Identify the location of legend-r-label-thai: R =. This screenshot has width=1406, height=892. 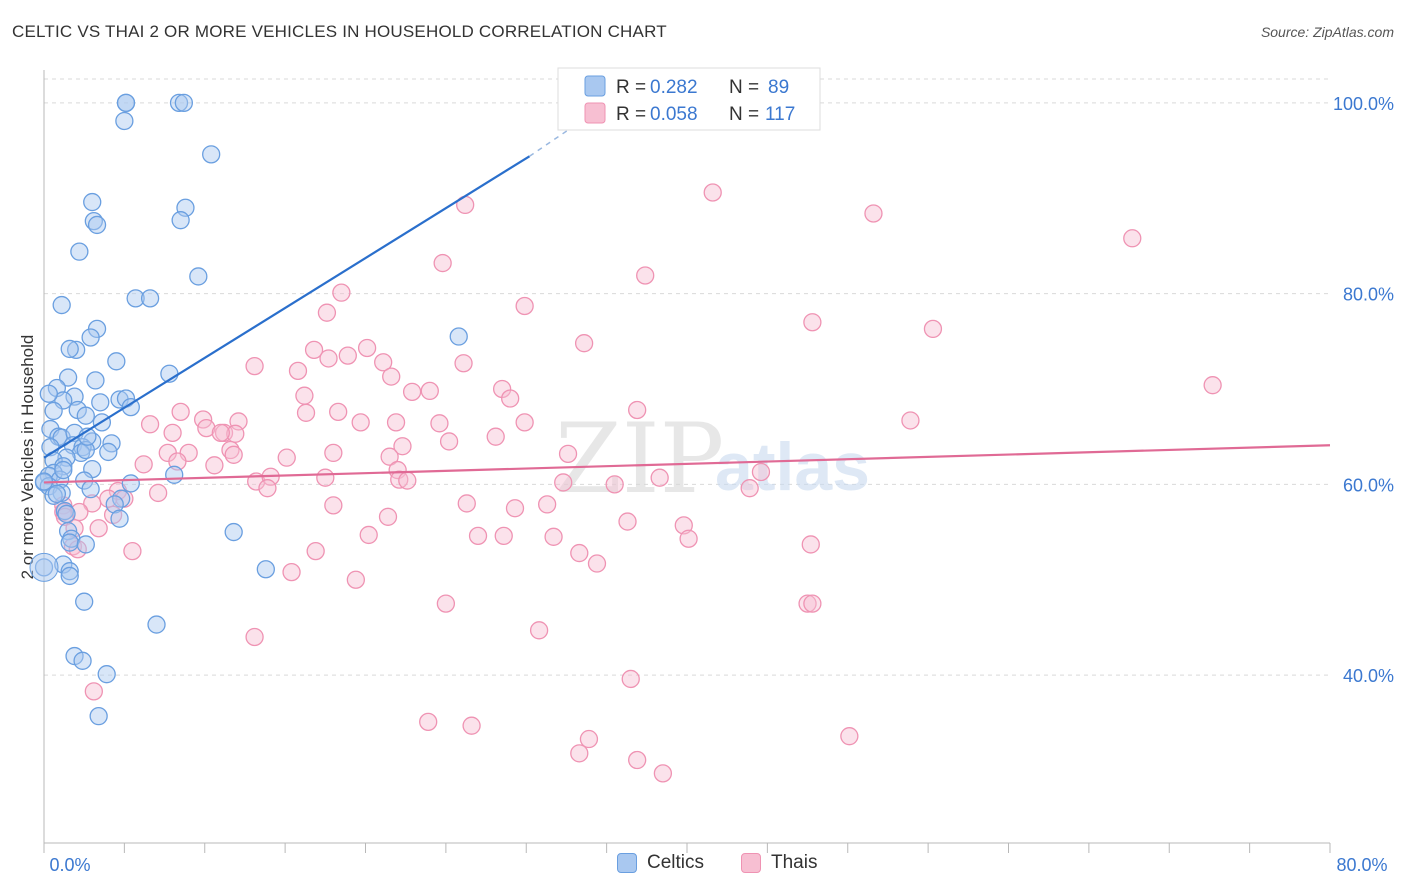
(631, 114).